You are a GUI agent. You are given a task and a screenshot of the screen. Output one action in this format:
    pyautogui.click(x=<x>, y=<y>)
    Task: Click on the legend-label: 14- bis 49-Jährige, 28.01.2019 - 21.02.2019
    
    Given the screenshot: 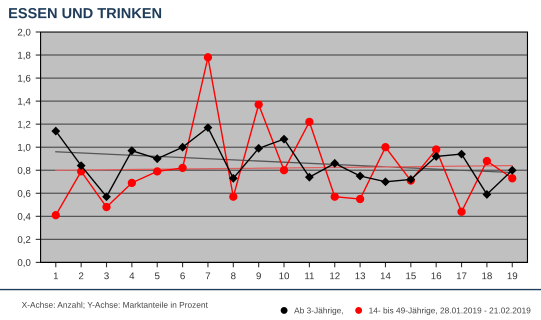 What is the action you would take?
    pyautogui.click(x=449, y=311)
    